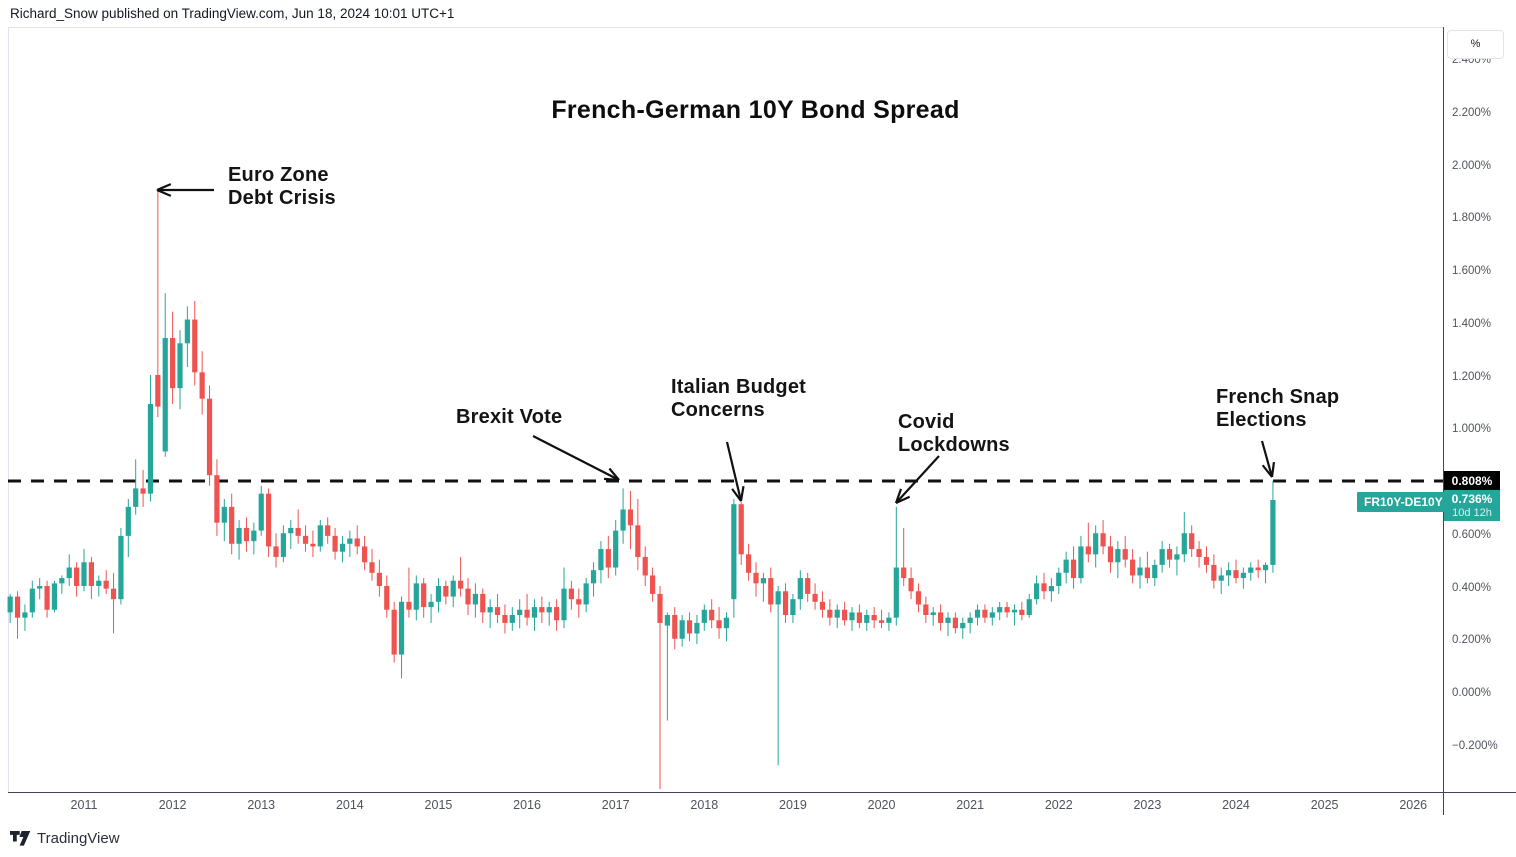 The height and width of the screenshot is (857, 1516). I want to click on annotation-italian-budget-concerns: Italian Budget Concerns, so click(738, 399).